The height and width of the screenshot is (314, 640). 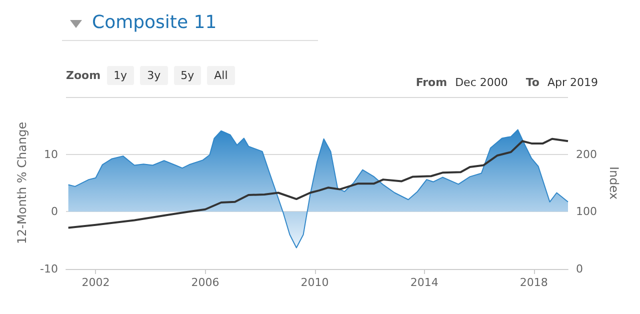 I want to click on text: 5y, so click(x=188, y=75).